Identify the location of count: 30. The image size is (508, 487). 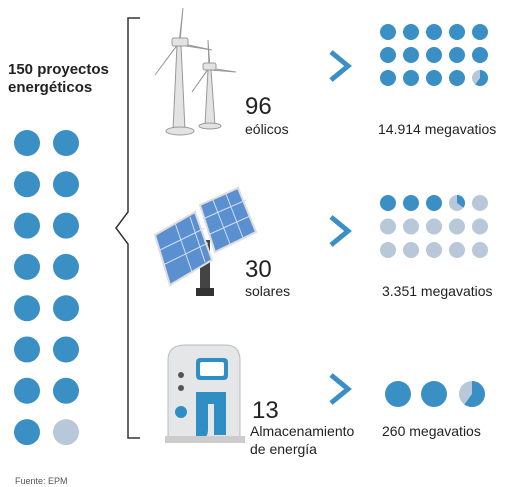
(258, 269).